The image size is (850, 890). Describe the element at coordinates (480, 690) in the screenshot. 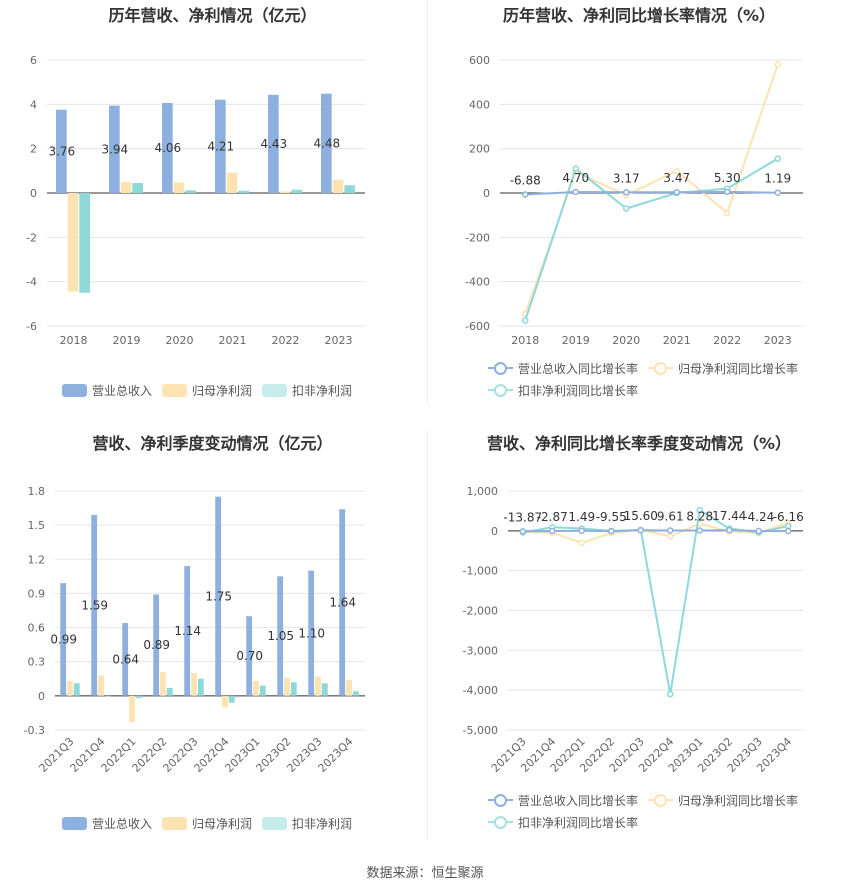

I see `y-tick-label: -4,000` at that location.